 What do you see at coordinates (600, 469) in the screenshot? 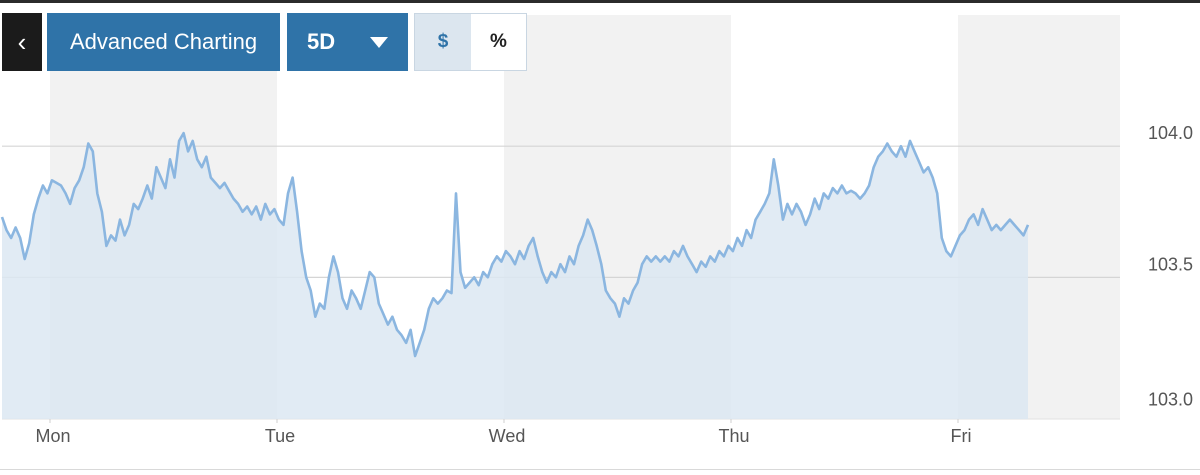
I see `bottom-border` at bounding box center [600, 469].